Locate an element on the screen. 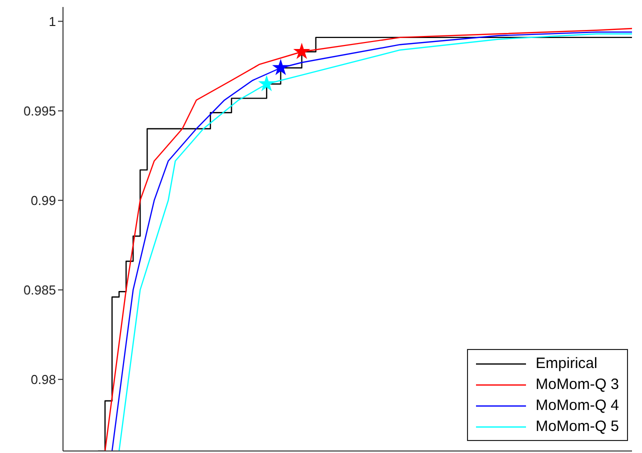  legend-label: MoMom-Q 4 is located at coordinates (577, 405).